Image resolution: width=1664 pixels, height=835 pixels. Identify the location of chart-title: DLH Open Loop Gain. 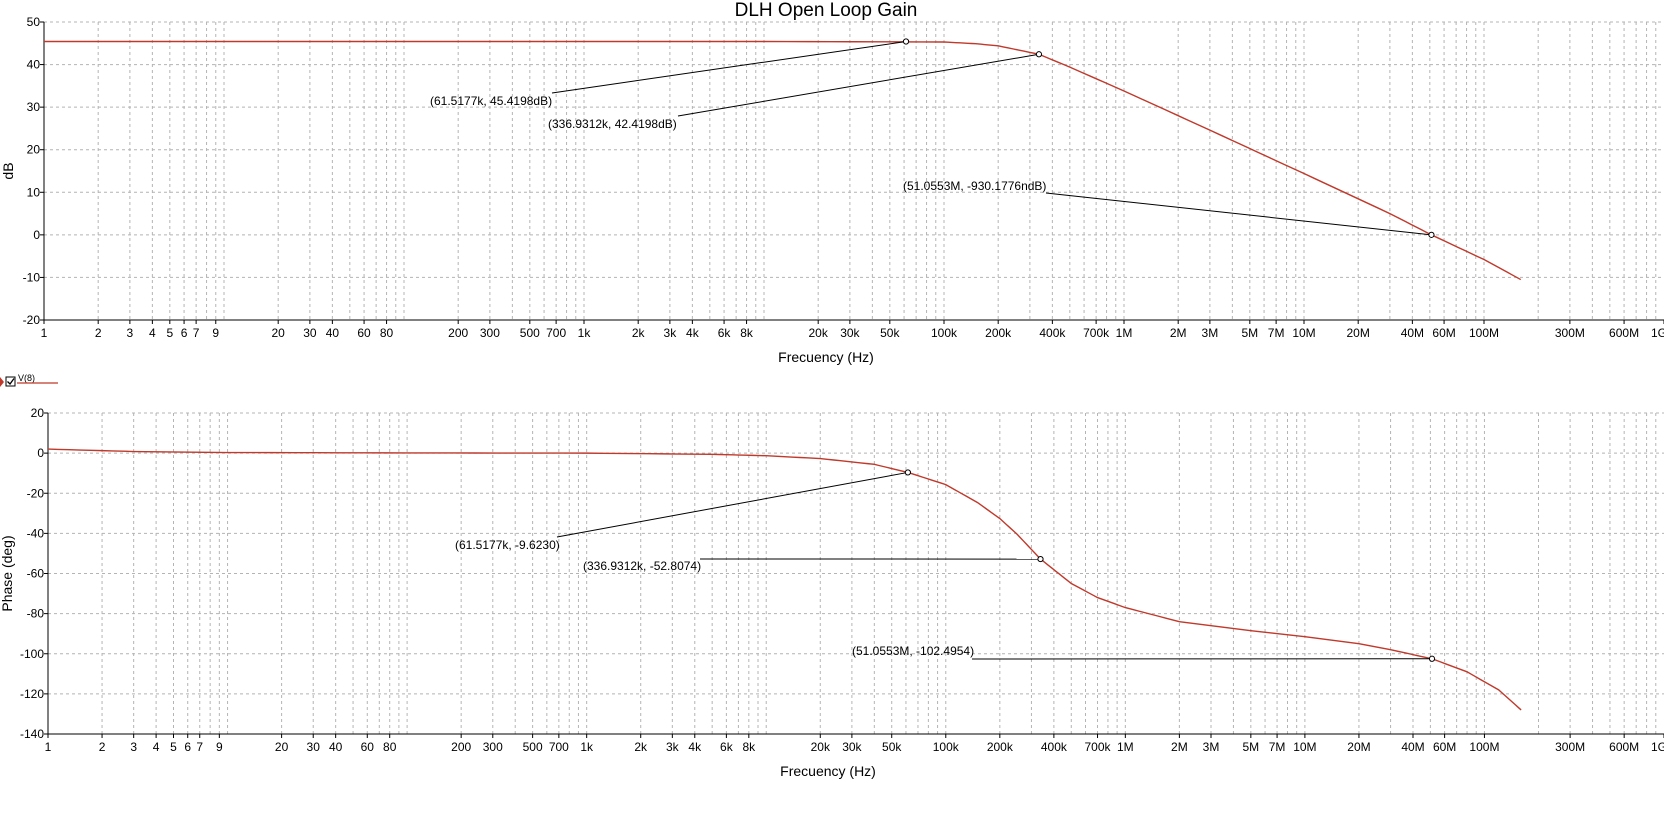
(826, 10).